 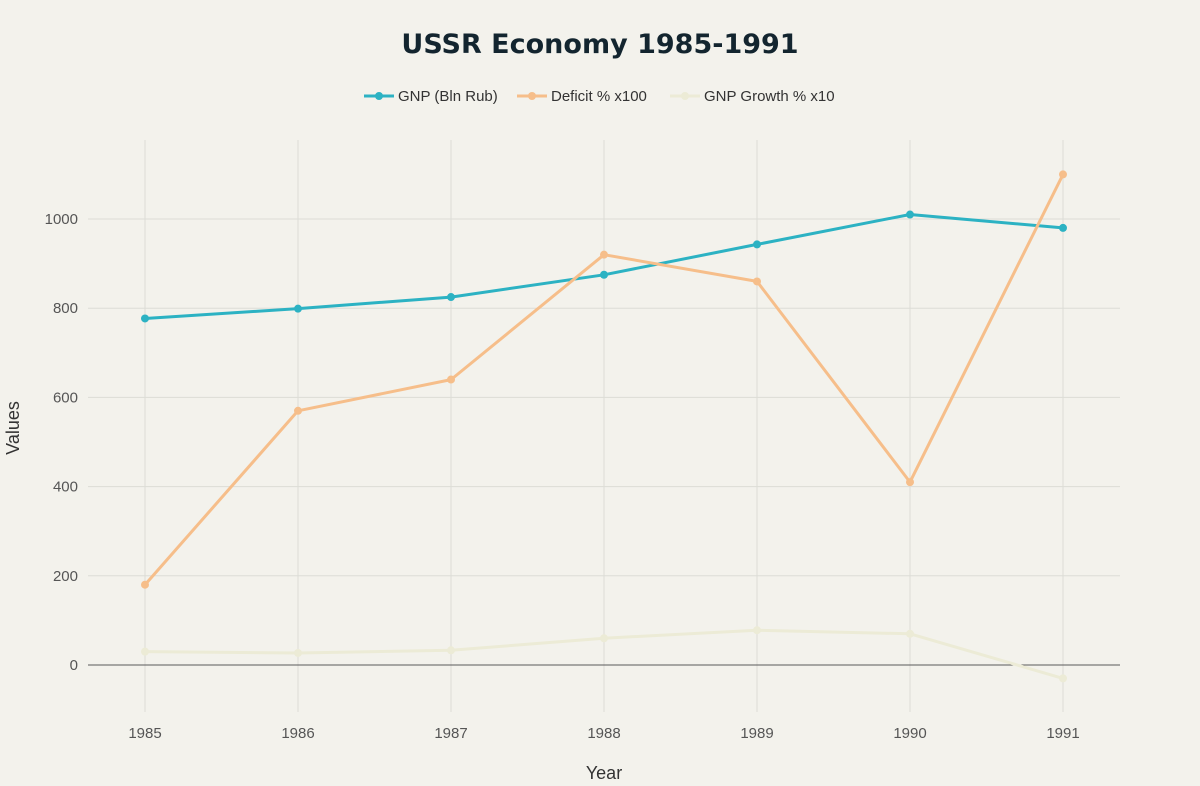 What do you see at coordinates (65, 308) in the screenshot?
I see `y-tick-label-800: 800` at bounding box center [65, 308].